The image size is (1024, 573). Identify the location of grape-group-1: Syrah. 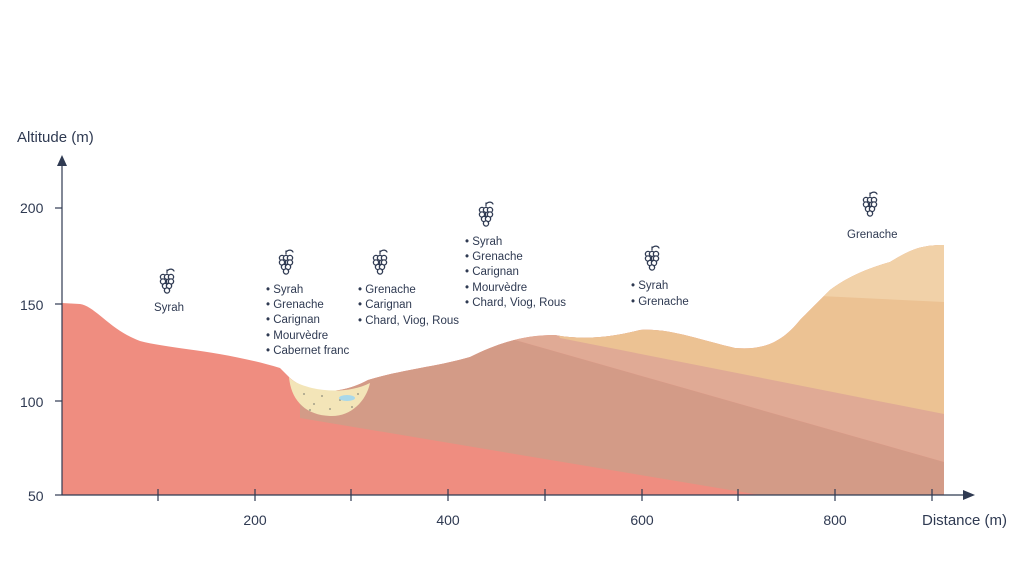
(169, 291).